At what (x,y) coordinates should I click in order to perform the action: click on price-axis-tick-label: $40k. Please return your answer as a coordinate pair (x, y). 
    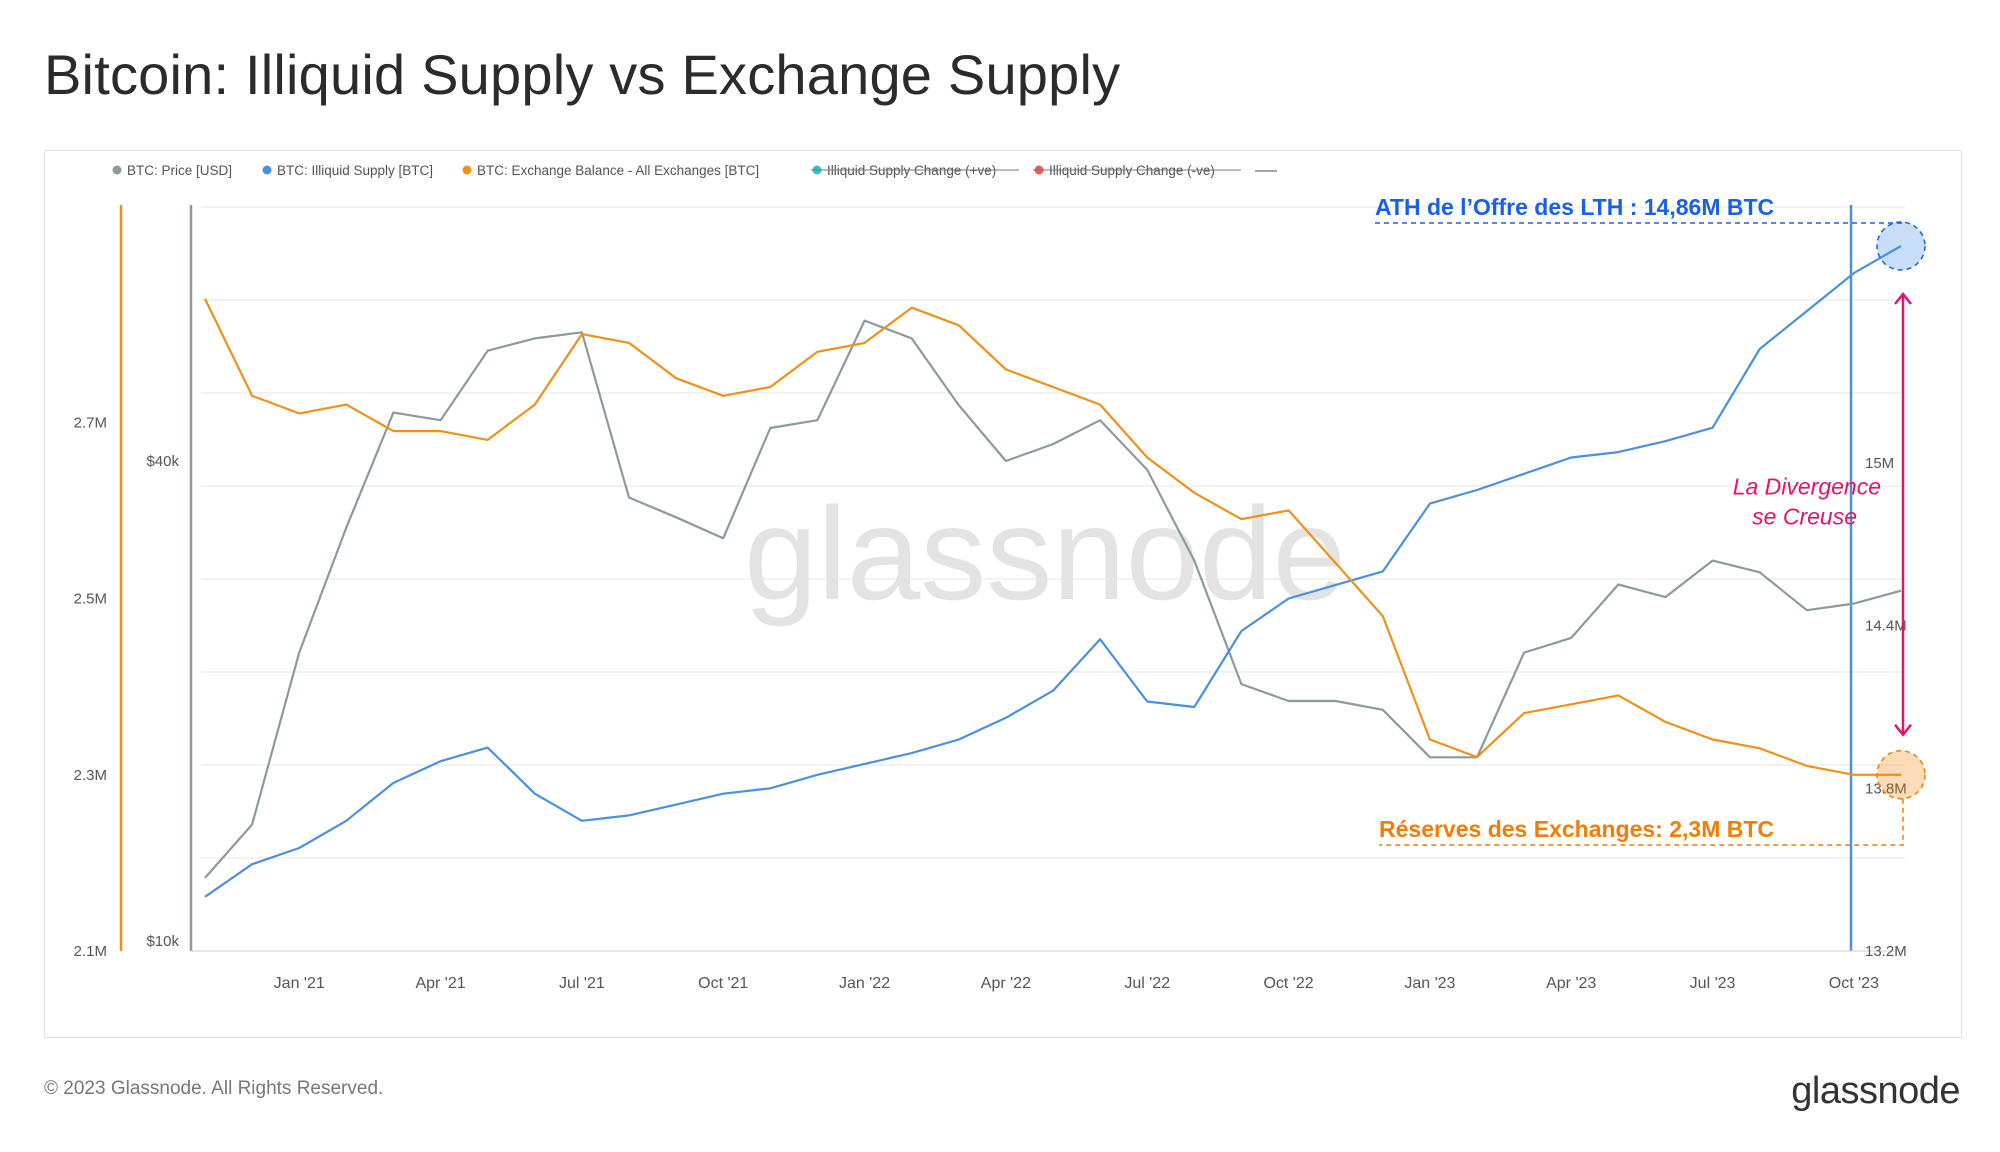
    Looking at the image, I should click on (162, 461).